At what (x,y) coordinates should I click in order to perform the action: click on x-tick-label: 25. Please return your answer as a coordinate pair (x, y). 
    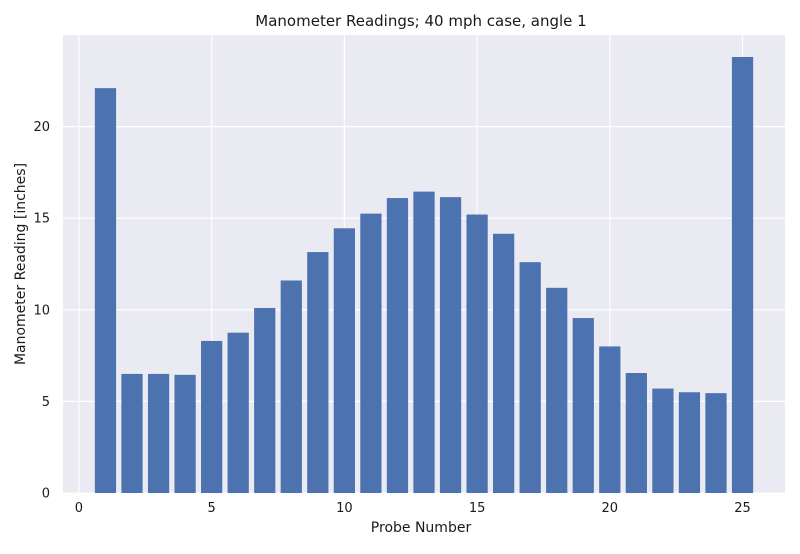
    Looking at the image, I should click on (742, 508).